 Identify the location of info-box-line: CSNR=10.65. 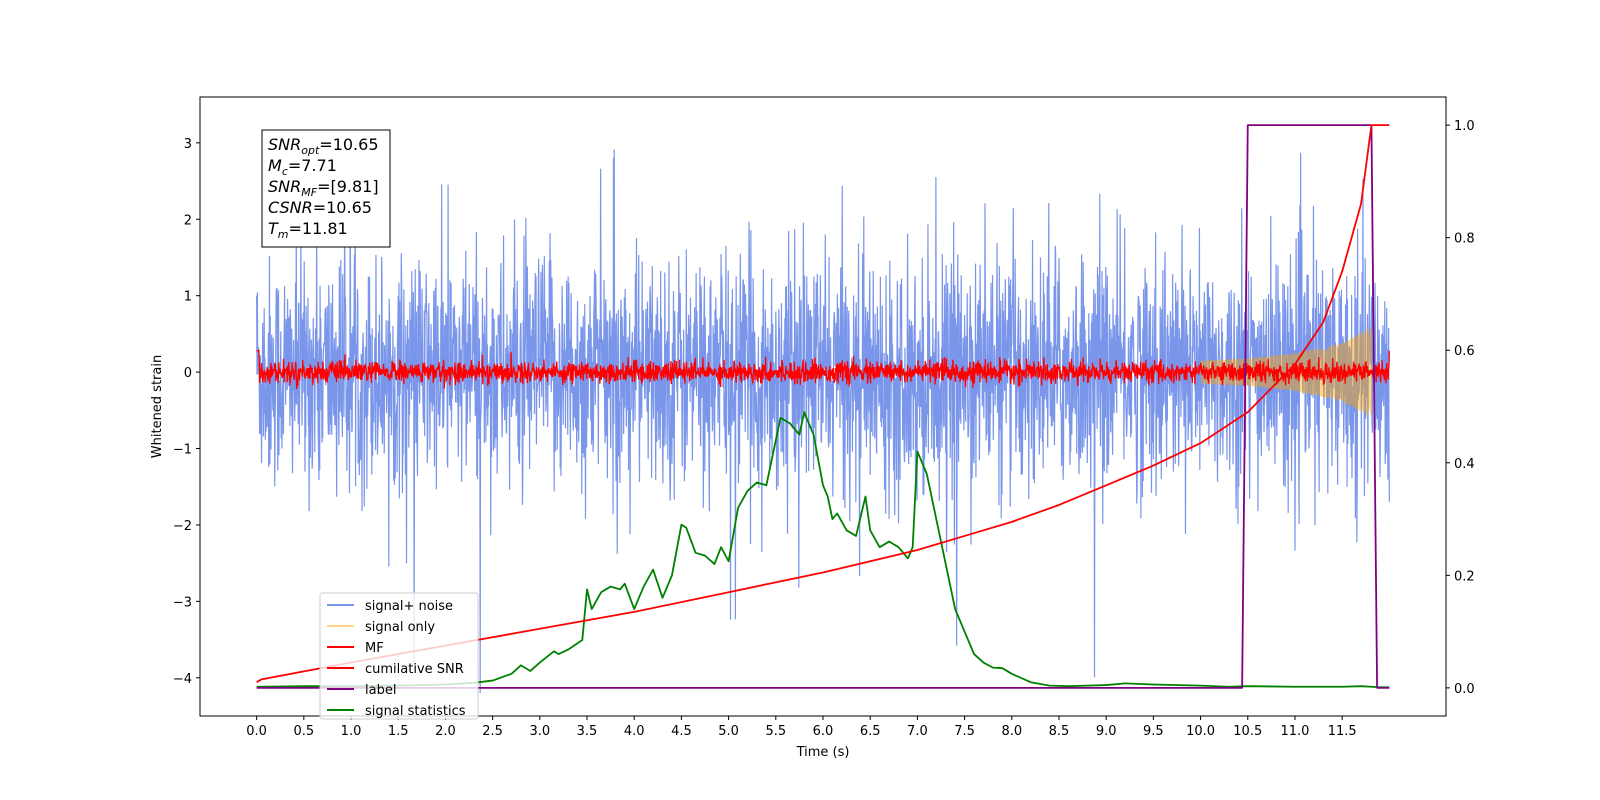
(320, 207).